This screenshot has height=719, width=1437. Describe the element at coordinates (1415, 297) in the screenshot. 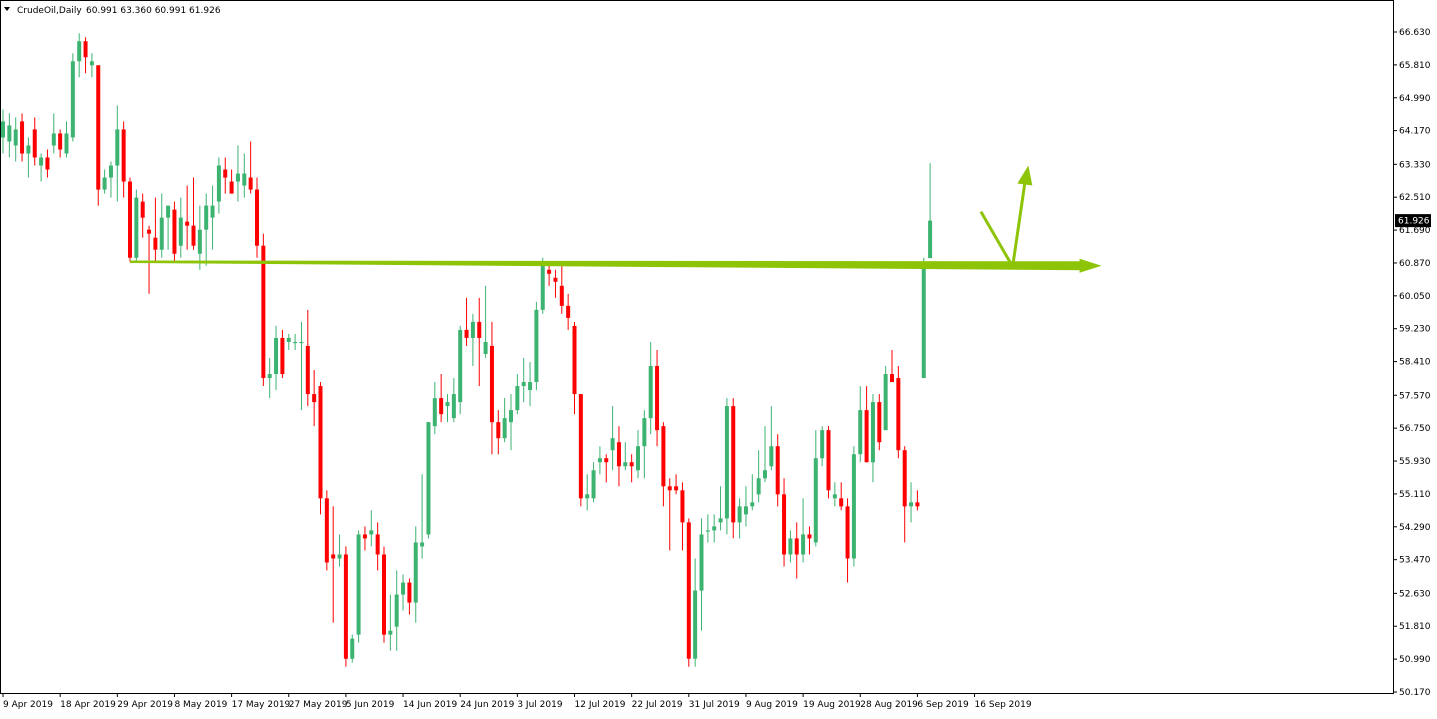

I see `y-tick-label: 60.050` at that location.